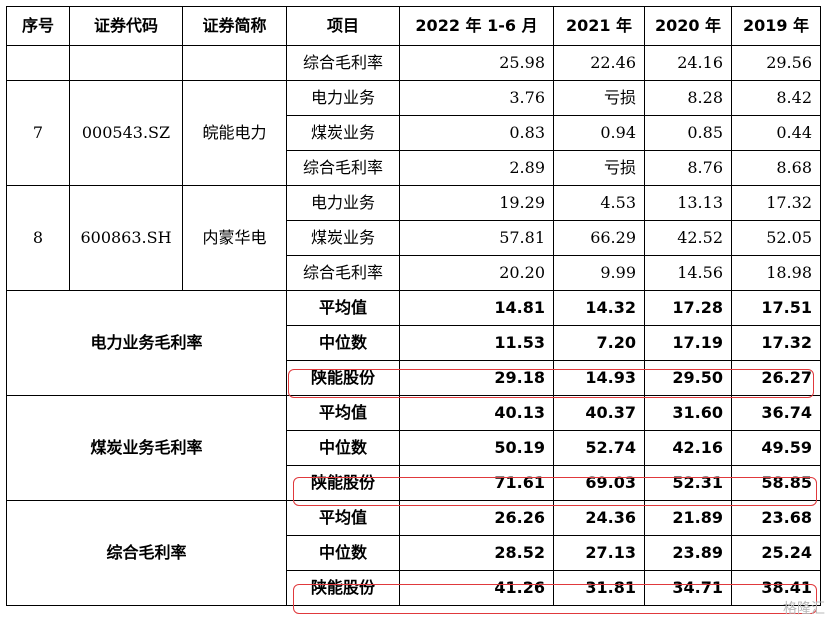 This screenshot has height=625, width=831. Describe the element at coordinates (599, 343) in the screenshot. I see `summary-value: 7.20` at that location.